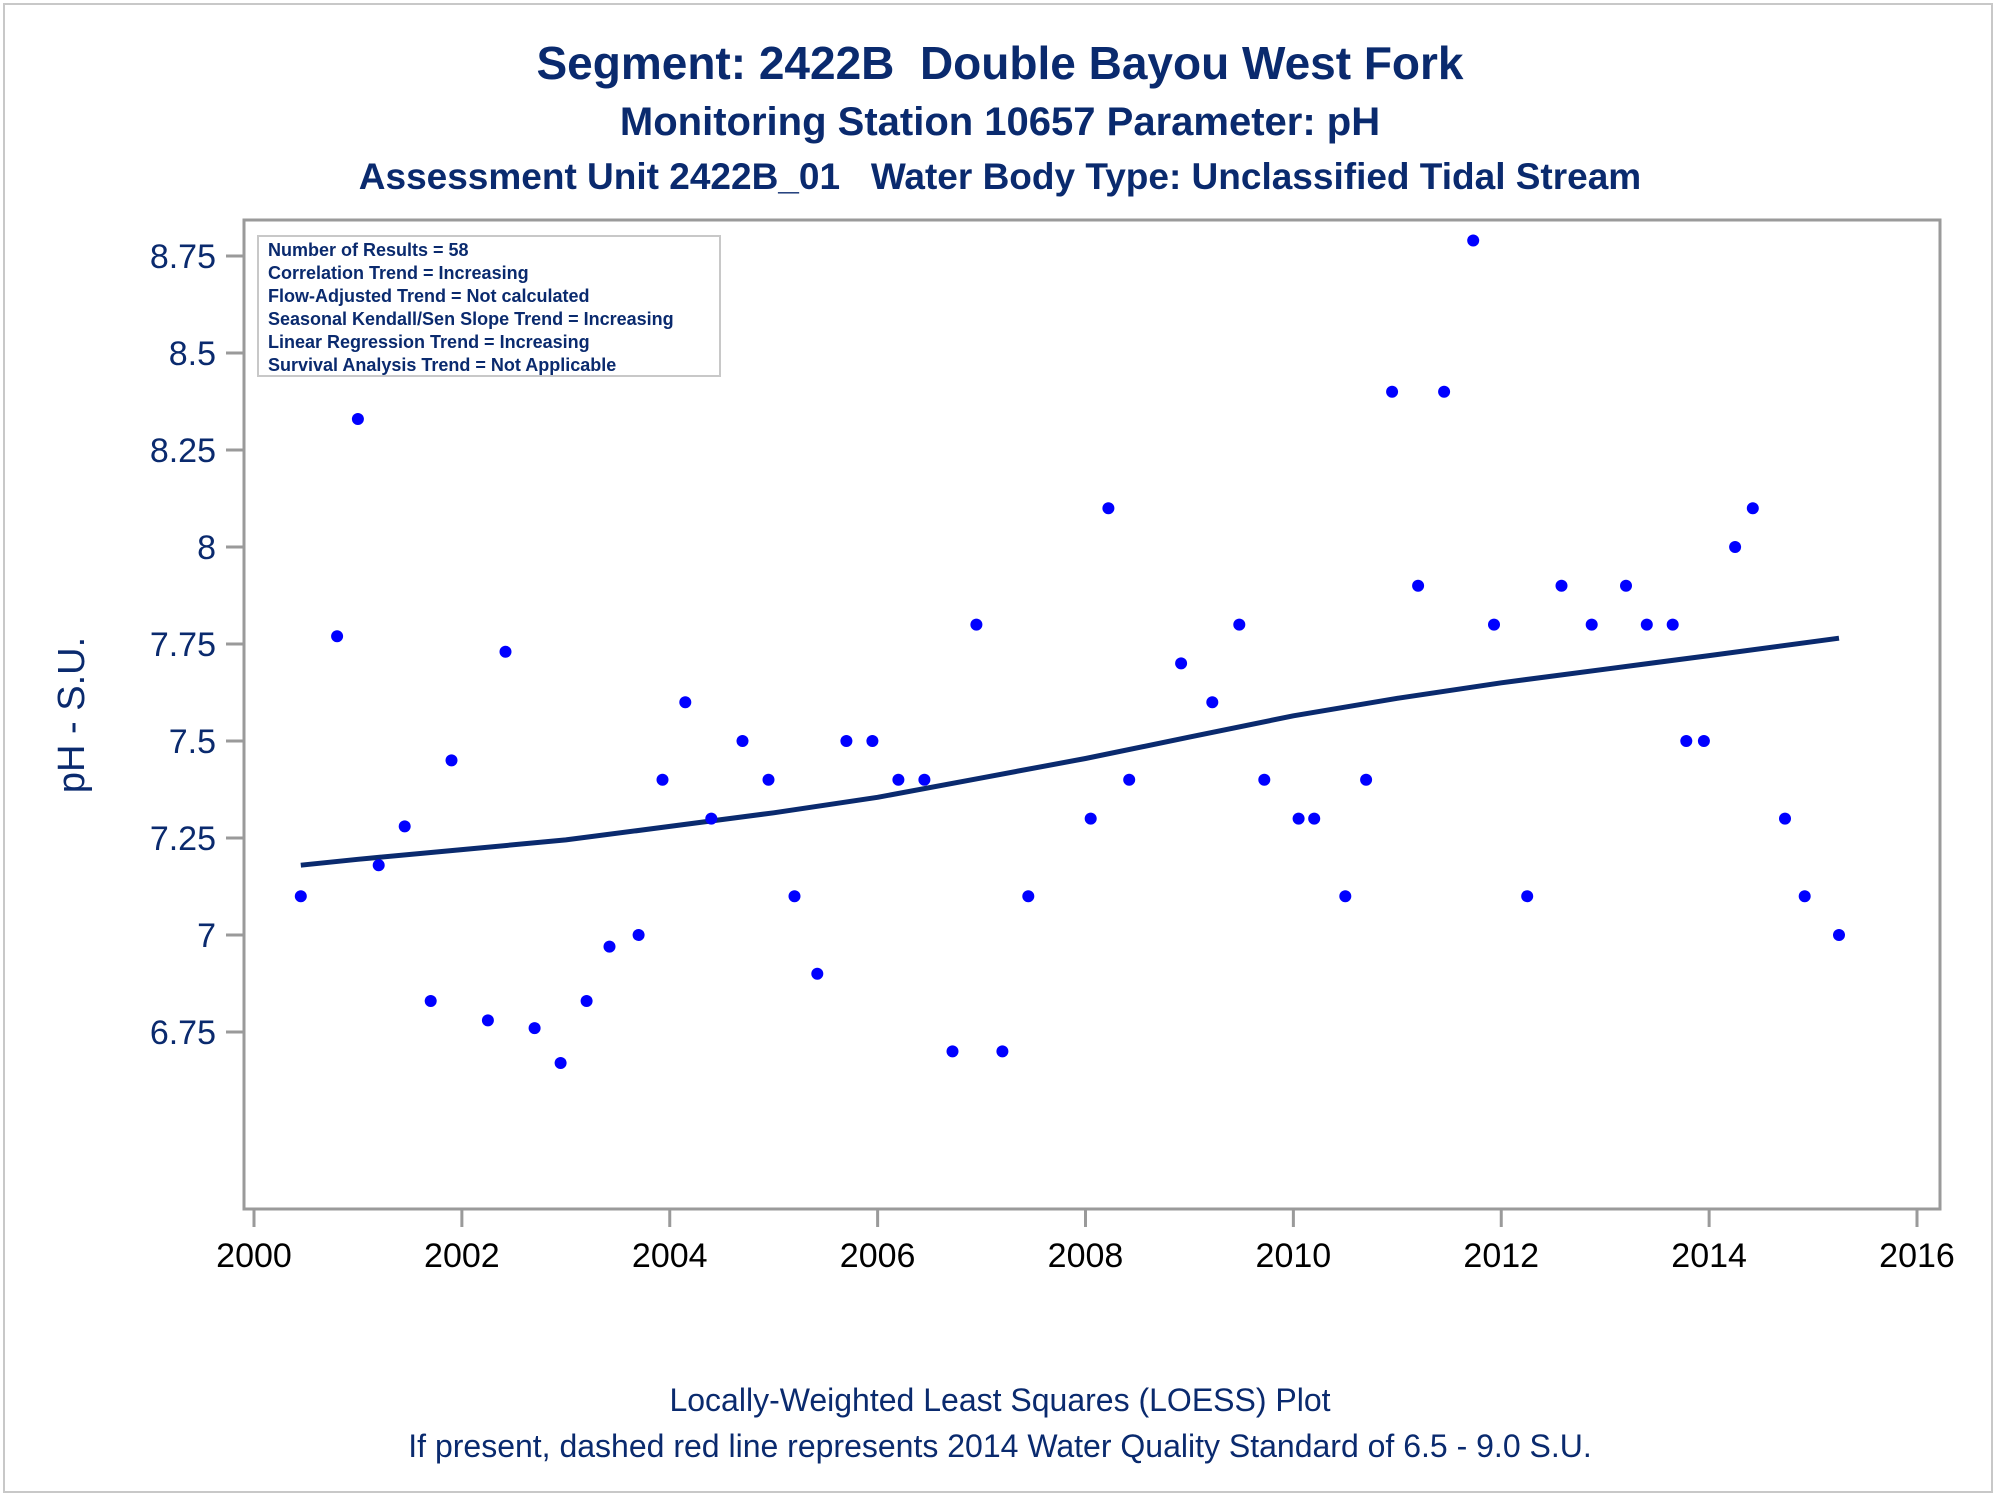 The height and width of the screenshot is (1500, 2000). What do you see at coordinates (1917, 1256) in the screenshot?
I see `x-tick-label: 2016` at bounding box center [1917, 1256].